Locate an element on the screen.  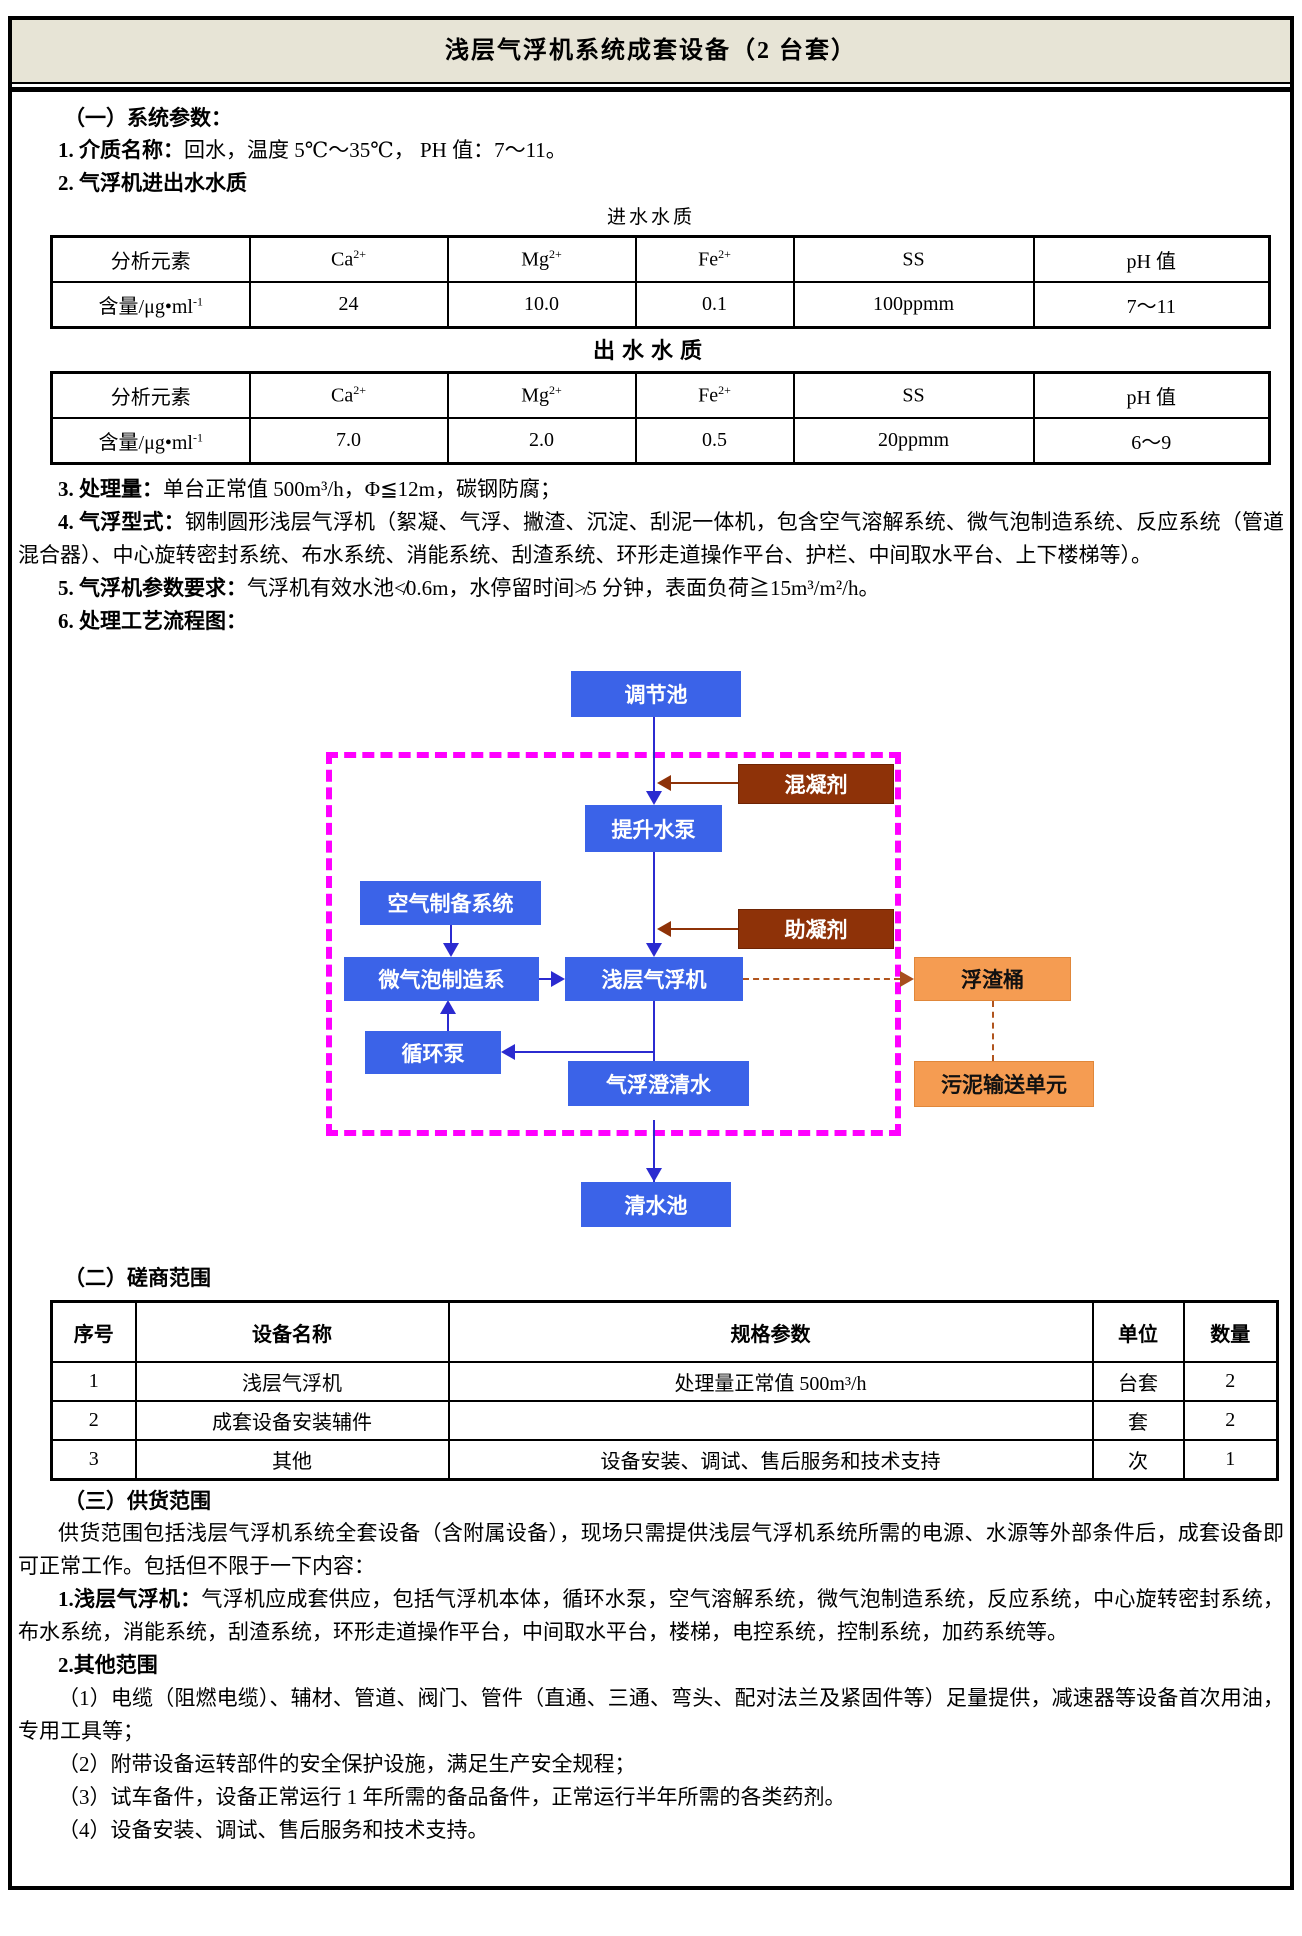
arrowhead-right-into-daf is located at coordinates (558, 979).